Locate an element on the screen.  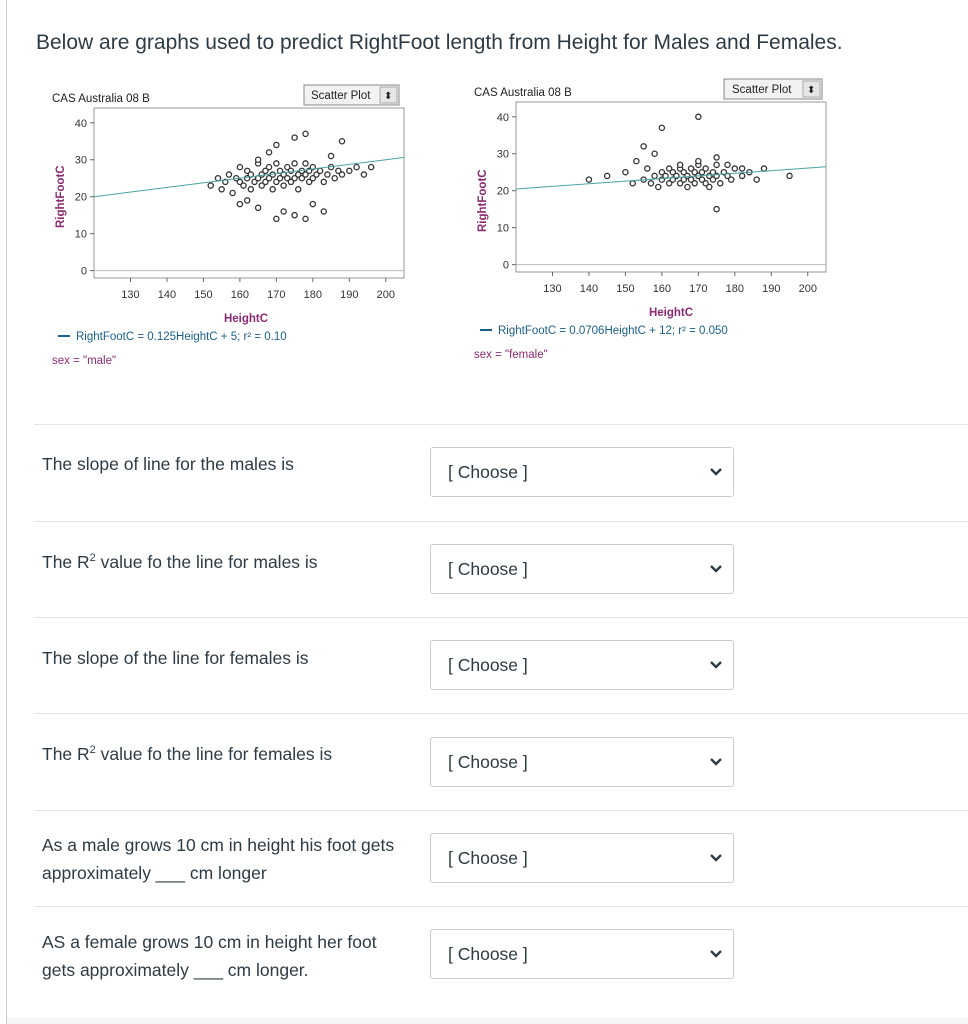
male-plot-type-dropdown: Scatter Plot ⬍ is located at coordinates (351, 95).